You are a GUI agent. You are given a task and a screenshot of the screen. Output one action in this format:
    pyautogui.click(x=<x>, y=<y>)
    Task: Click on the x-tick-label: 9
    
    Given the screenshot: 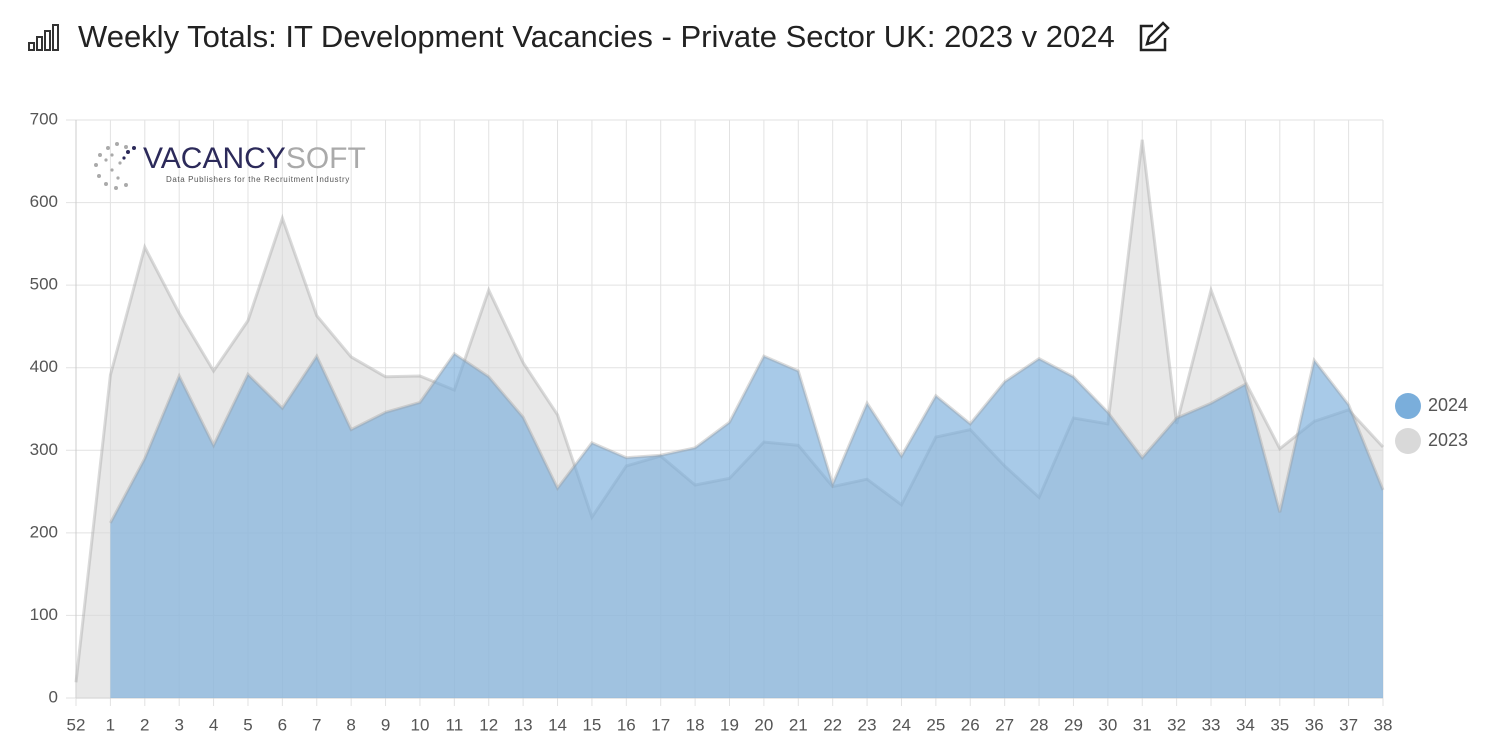 What is the action you would take?
    pyautogui.click(x=385, y=724)
    